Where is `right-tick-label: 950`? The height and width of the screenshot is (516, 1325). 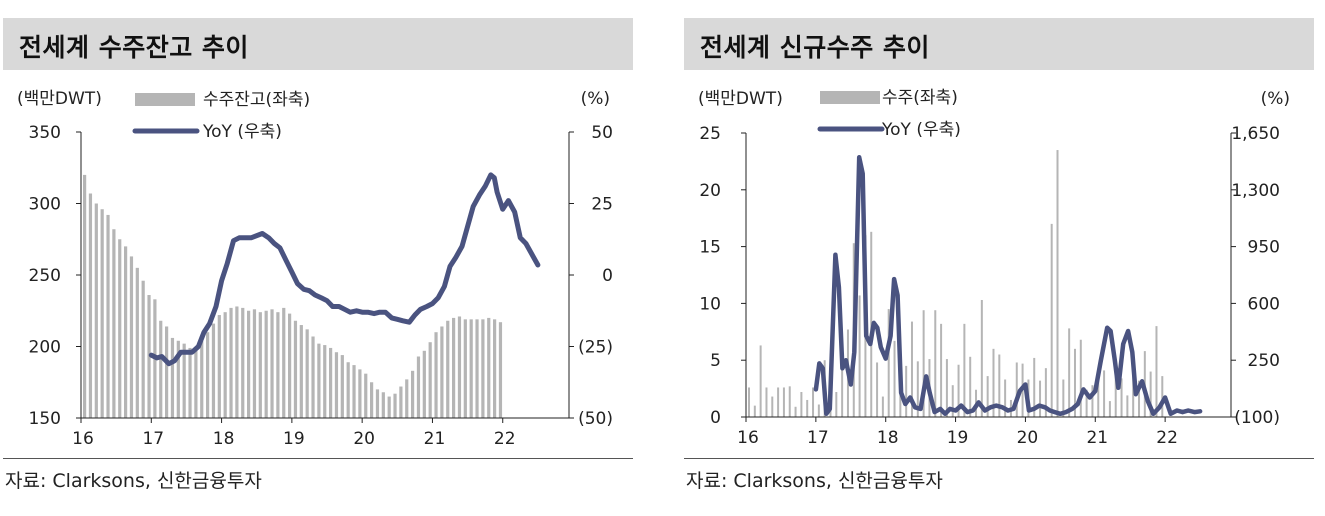 right-tick-label: 950 is located at coordinates (1264, 248).